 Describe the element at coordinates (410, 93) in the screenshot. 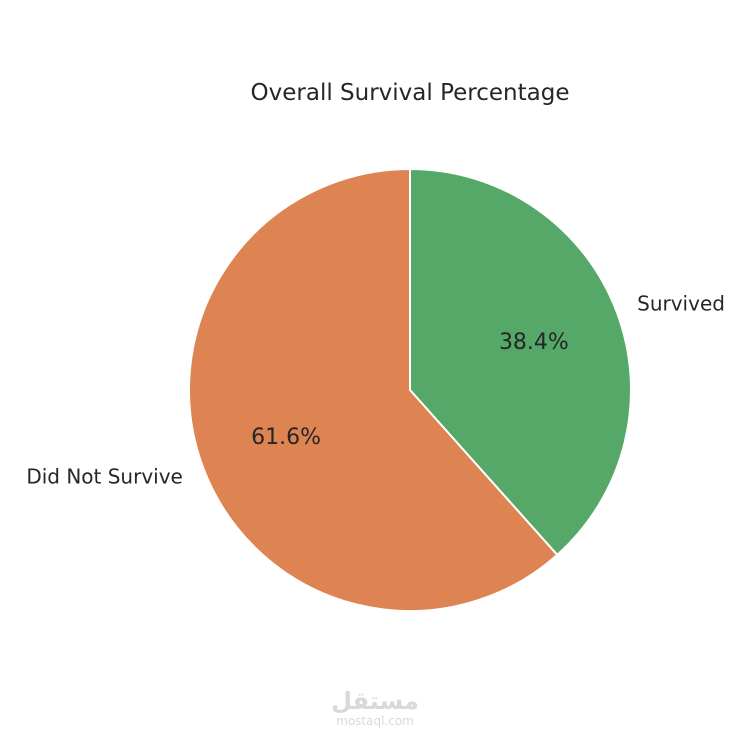

I see `chart-title: Overall Survival Percentage` at that location.